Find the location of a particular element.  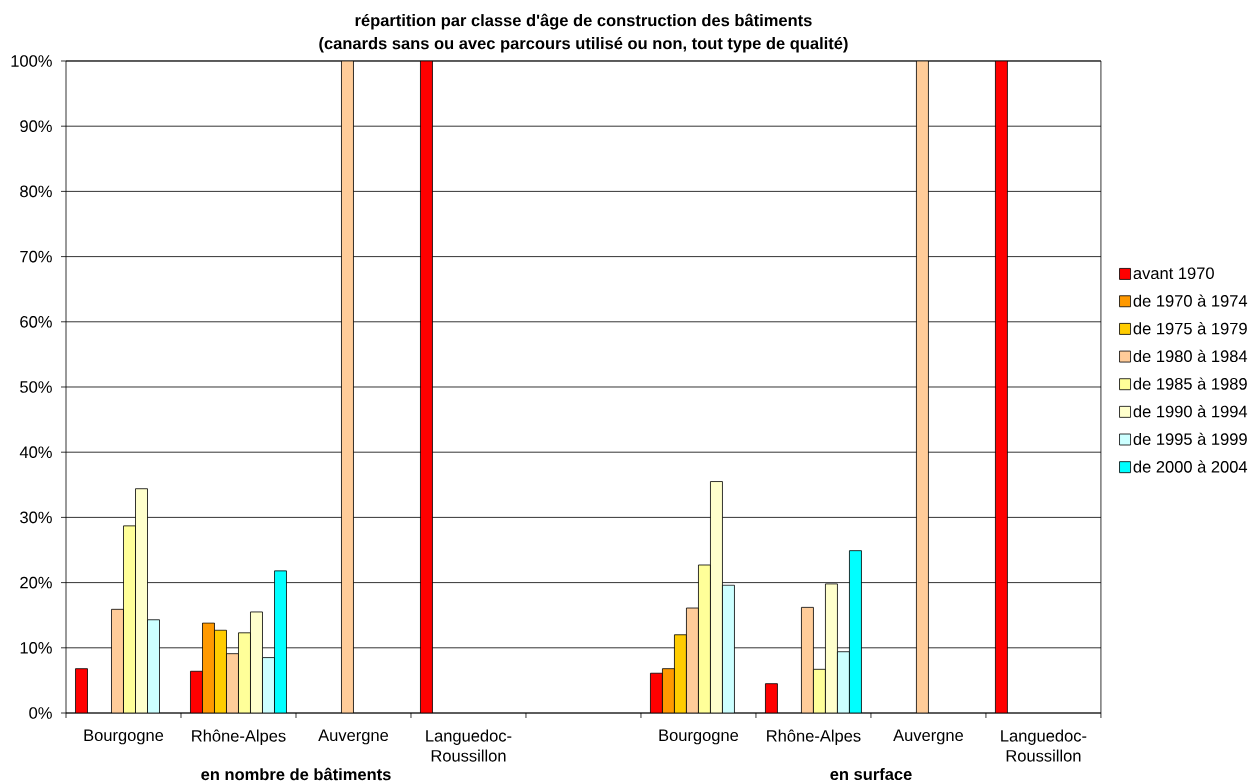

y-tick-label: 90% is located at coordinates (36, 126).